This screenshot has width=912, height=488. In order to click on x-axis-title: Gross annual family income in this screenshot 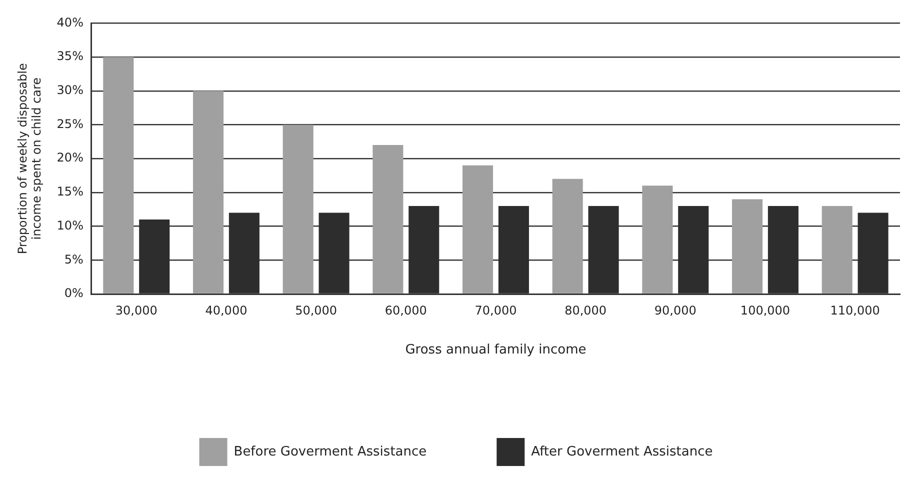, I will do `click(495, 350)`.